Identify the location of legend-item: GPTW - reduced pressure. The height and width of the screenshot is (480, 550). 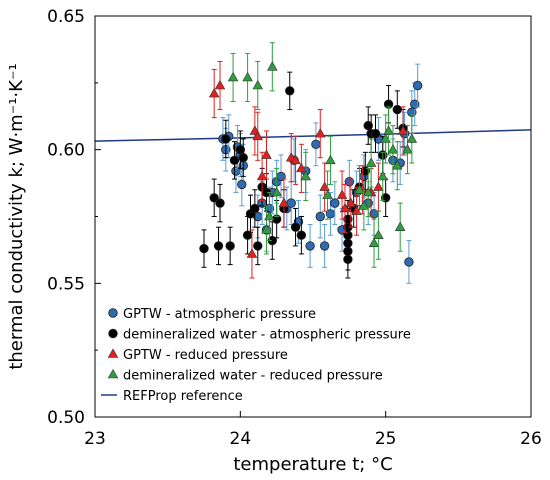
(197, 355).